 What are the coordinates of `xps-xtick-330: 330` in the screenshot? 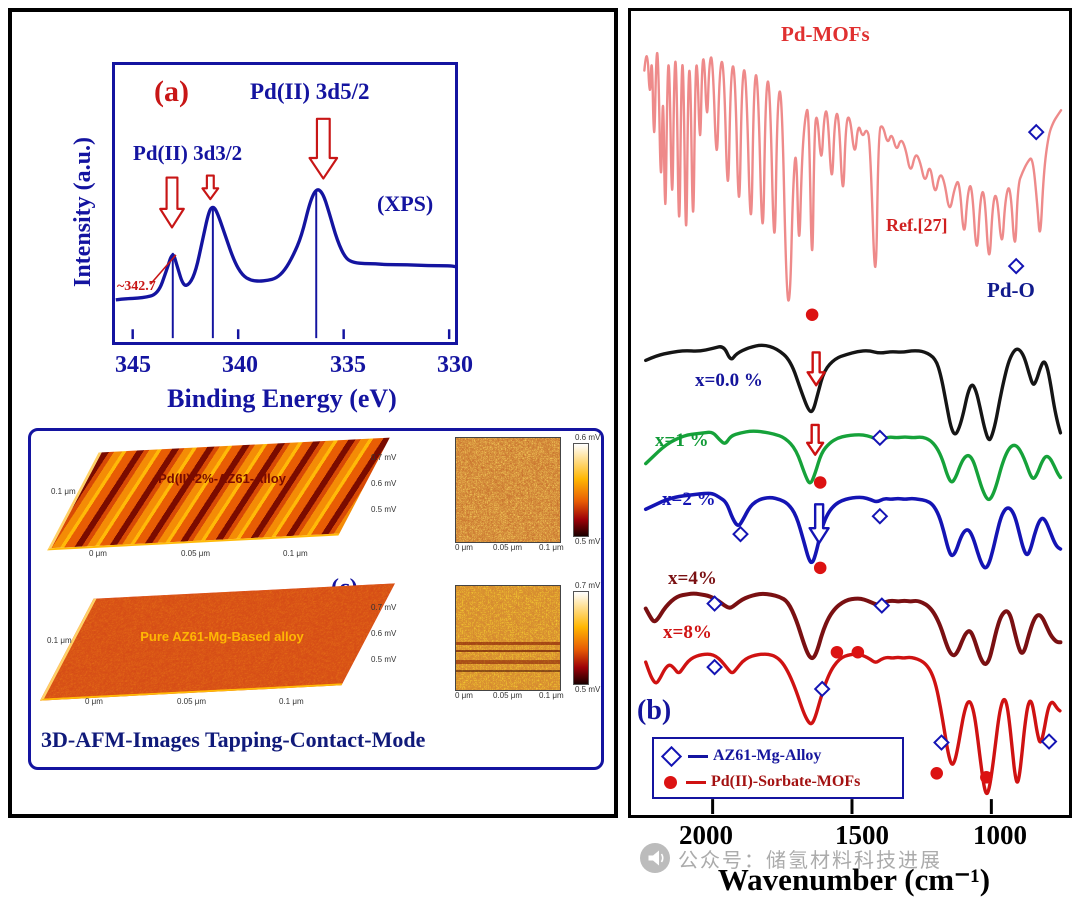 It's located at (455, 365).